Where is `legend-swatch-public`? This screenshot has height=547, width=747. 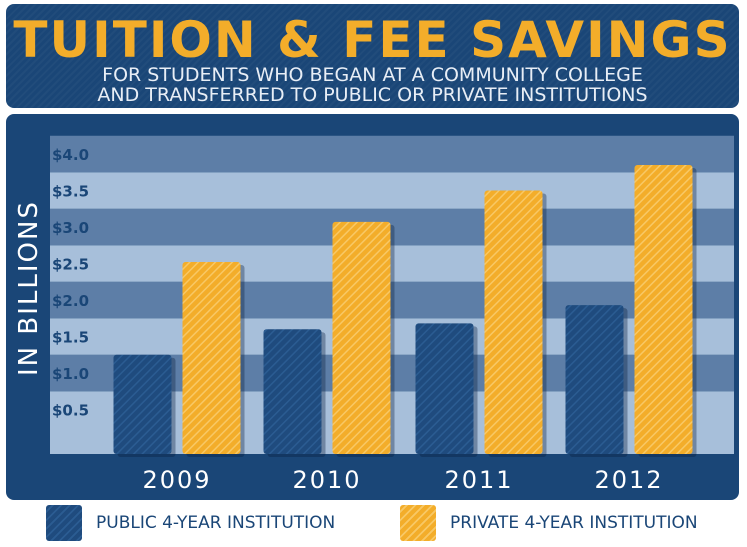 legend-swatch-public is located at coordinates (64, 523).